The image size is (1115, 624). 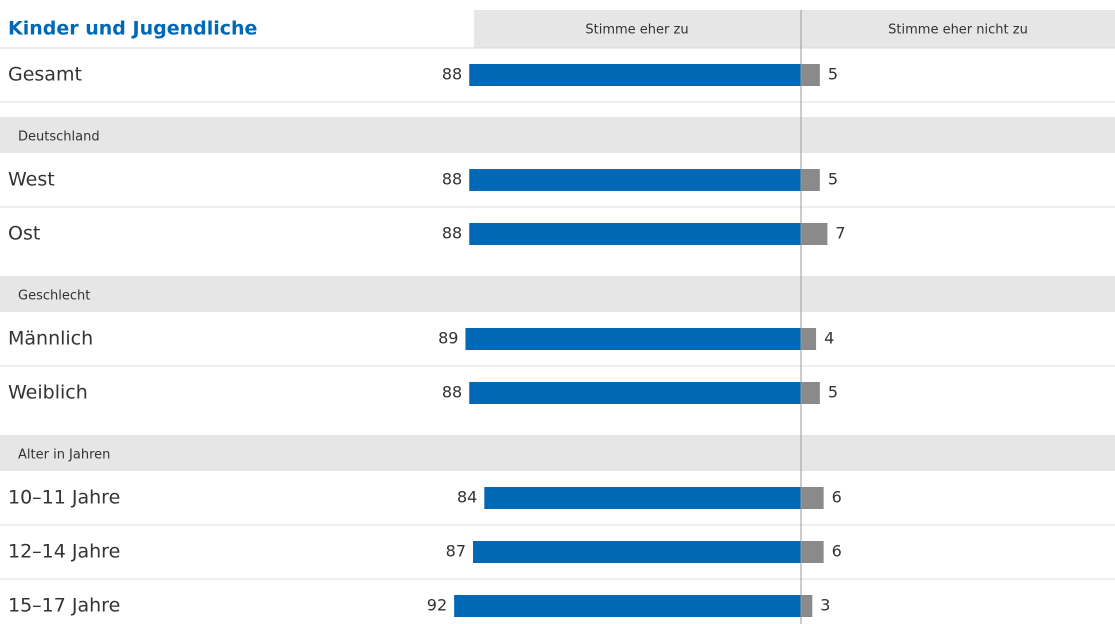 I want to click on column-header-band, so click(x=794, y=29).